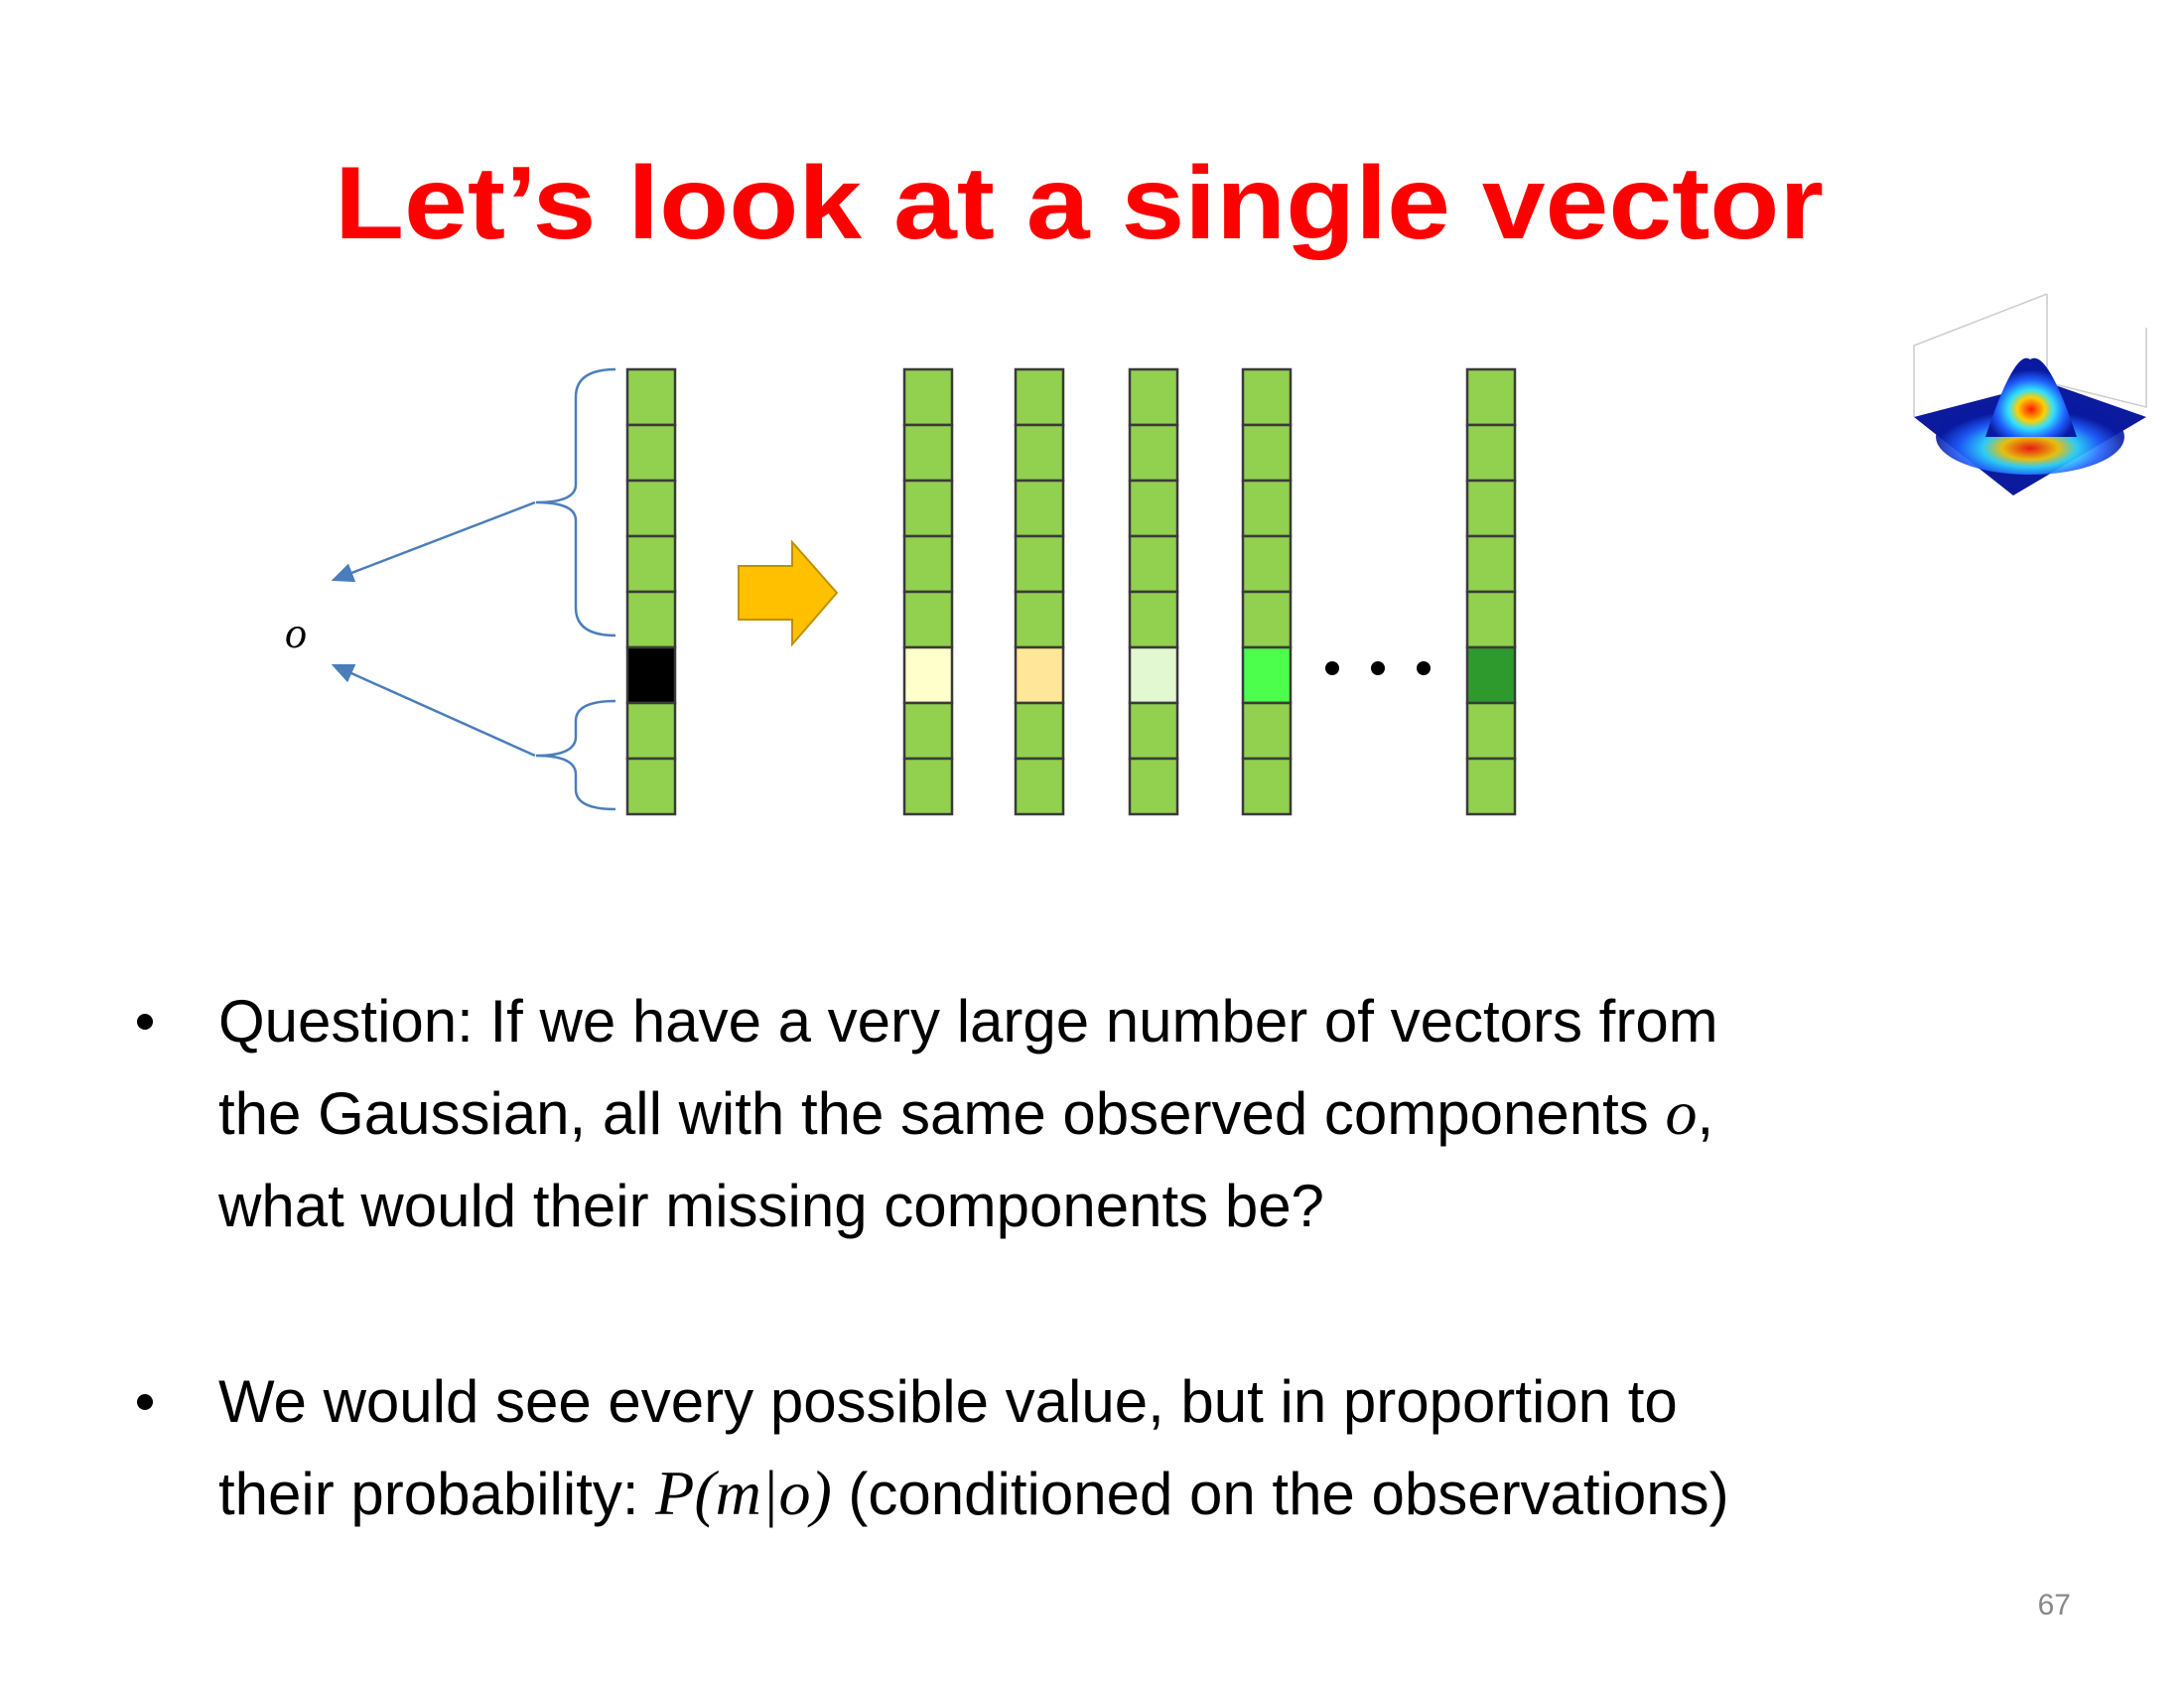 This screenshot has width=2184, height=1688. I want to click on observed-label: o, so click(296, 633).